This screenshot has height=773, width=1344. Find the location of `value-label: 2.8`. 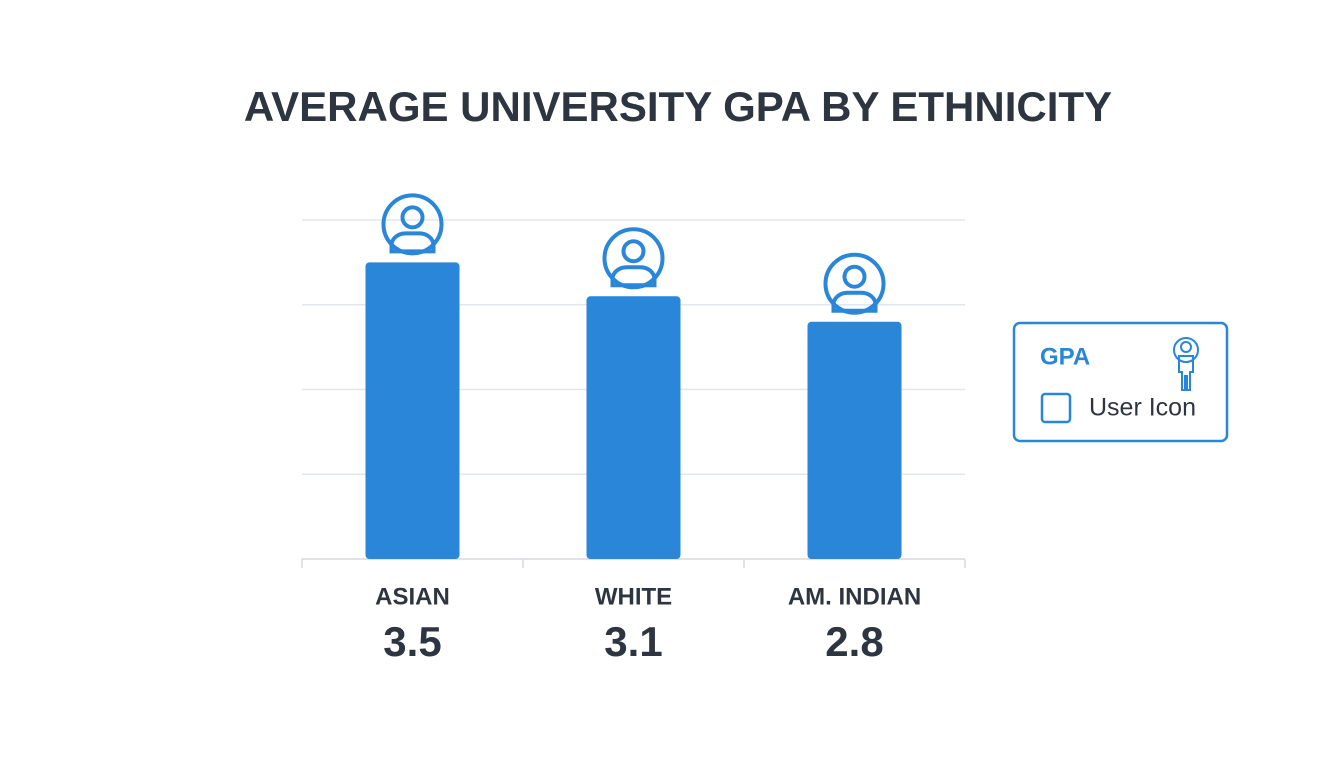

value-label: 2.8 is located at coordinates (854, 641).